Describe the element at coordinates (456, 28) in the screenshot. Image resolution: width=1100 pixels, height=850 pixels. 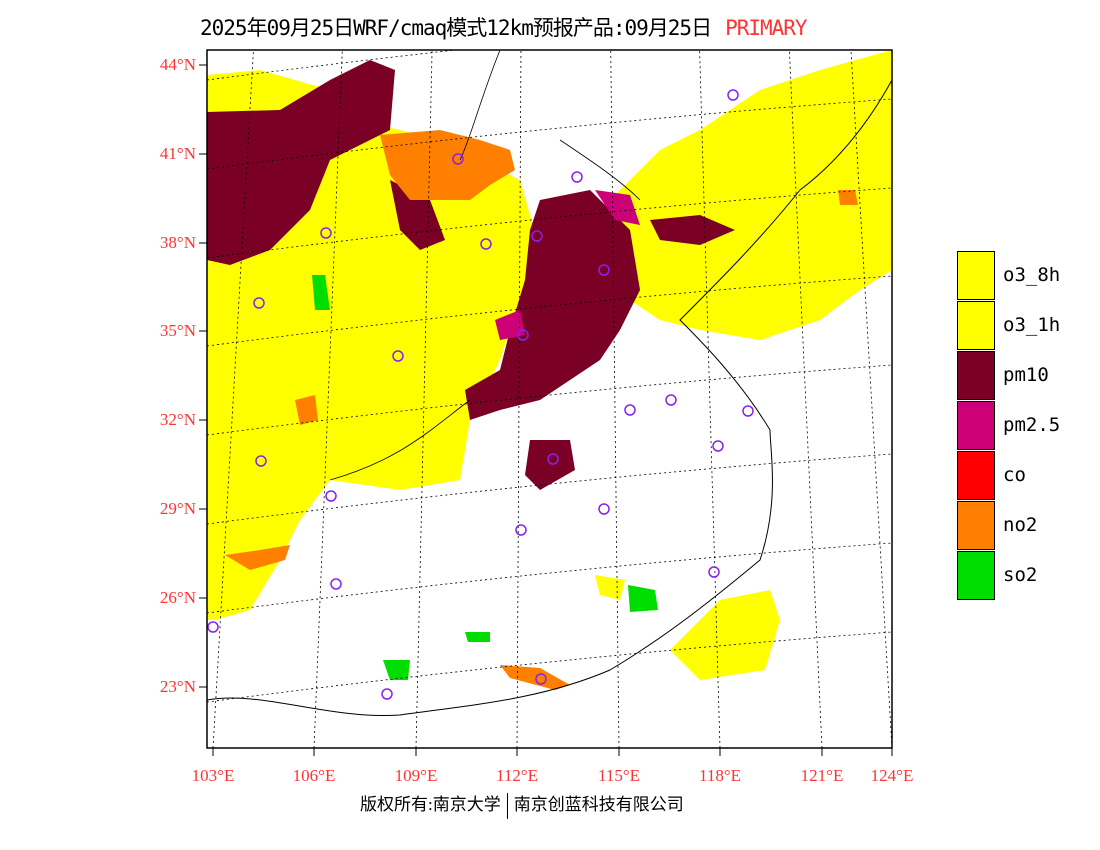
I see `title-text: 2025年09月25日WRF/cmaq模式12km预报产品:09月25日` at that location.